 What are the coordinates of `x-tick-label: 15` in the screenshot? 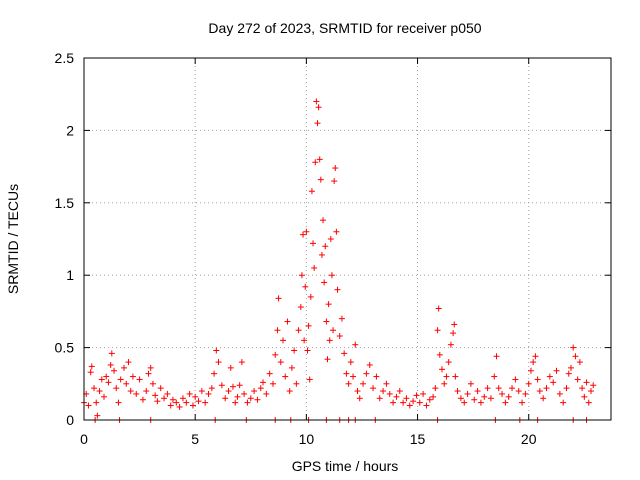 It's located at (418, 439).